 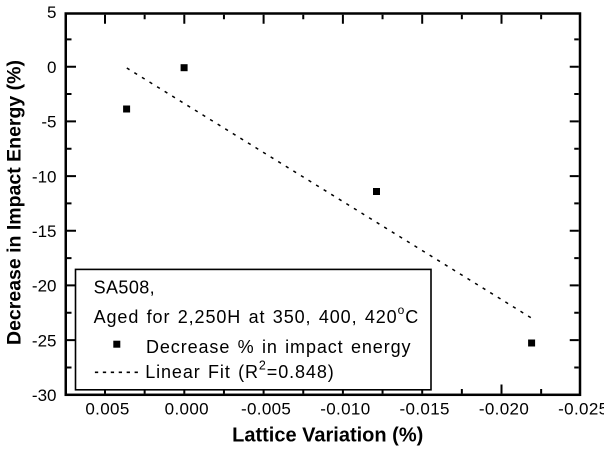 I want to click on svg-text: -0.010, so click(x=345, y=409).